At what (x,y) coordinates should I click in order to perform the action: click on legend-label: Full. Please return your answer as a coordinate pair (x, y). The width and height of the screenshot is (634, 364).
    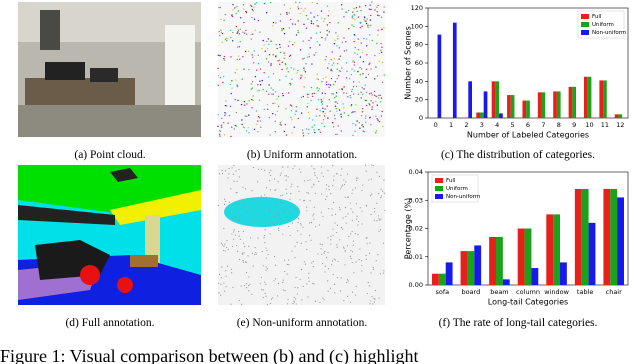
    Looking at the image, I should click on (451, 181).